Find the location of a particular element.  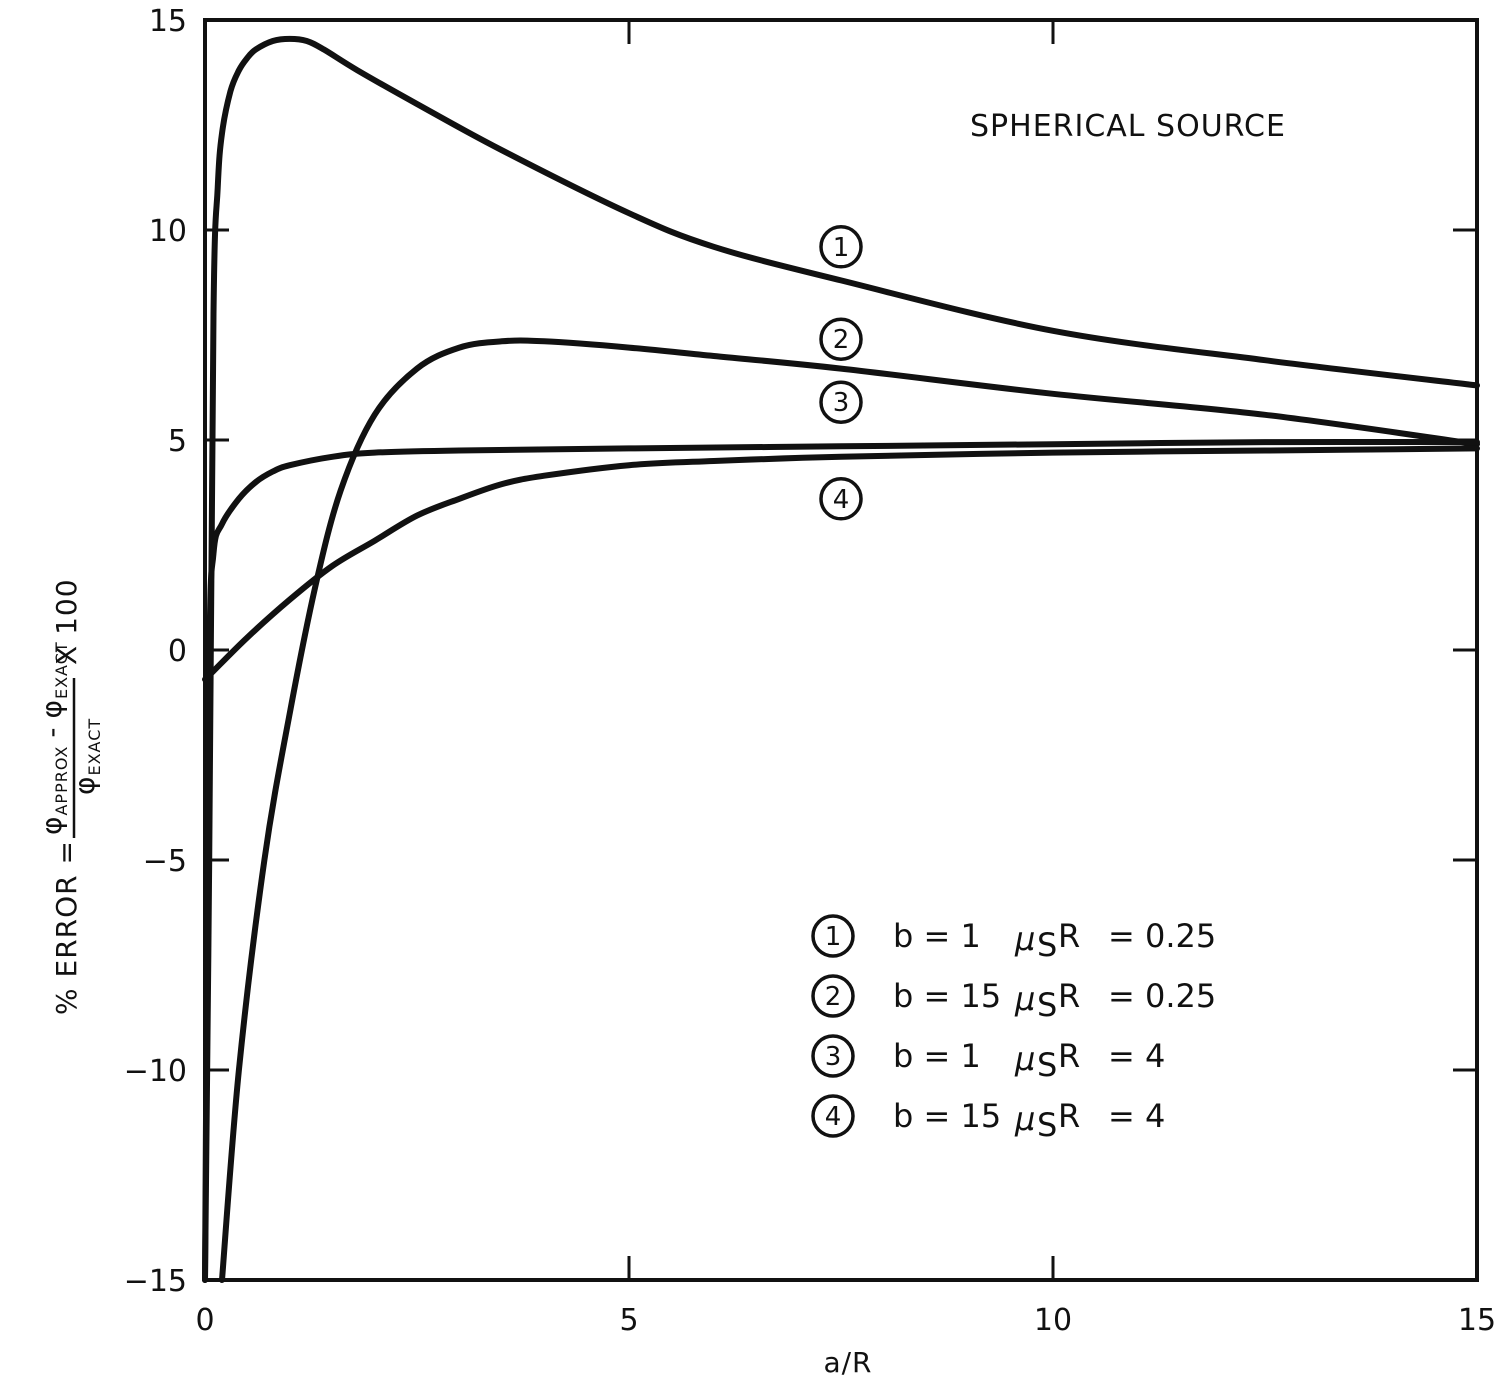

curve-marker-2: 2 is located at coordinates (841, 339).